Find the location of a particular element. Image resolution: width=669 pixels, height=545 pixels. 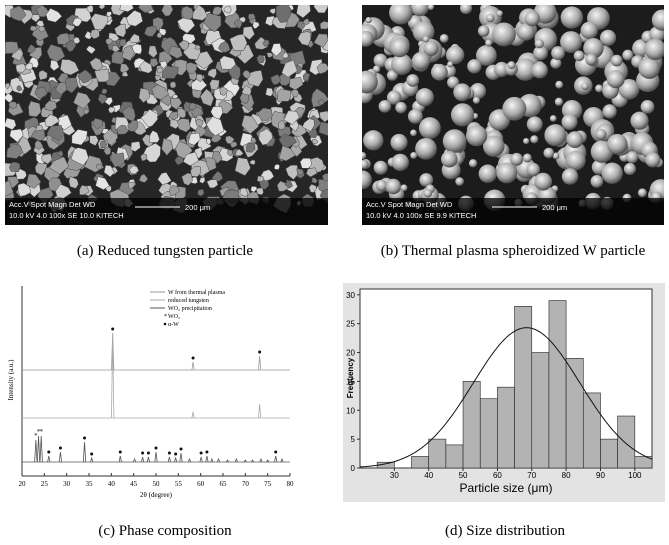

fit-curve is located at coordinates (506, 397).